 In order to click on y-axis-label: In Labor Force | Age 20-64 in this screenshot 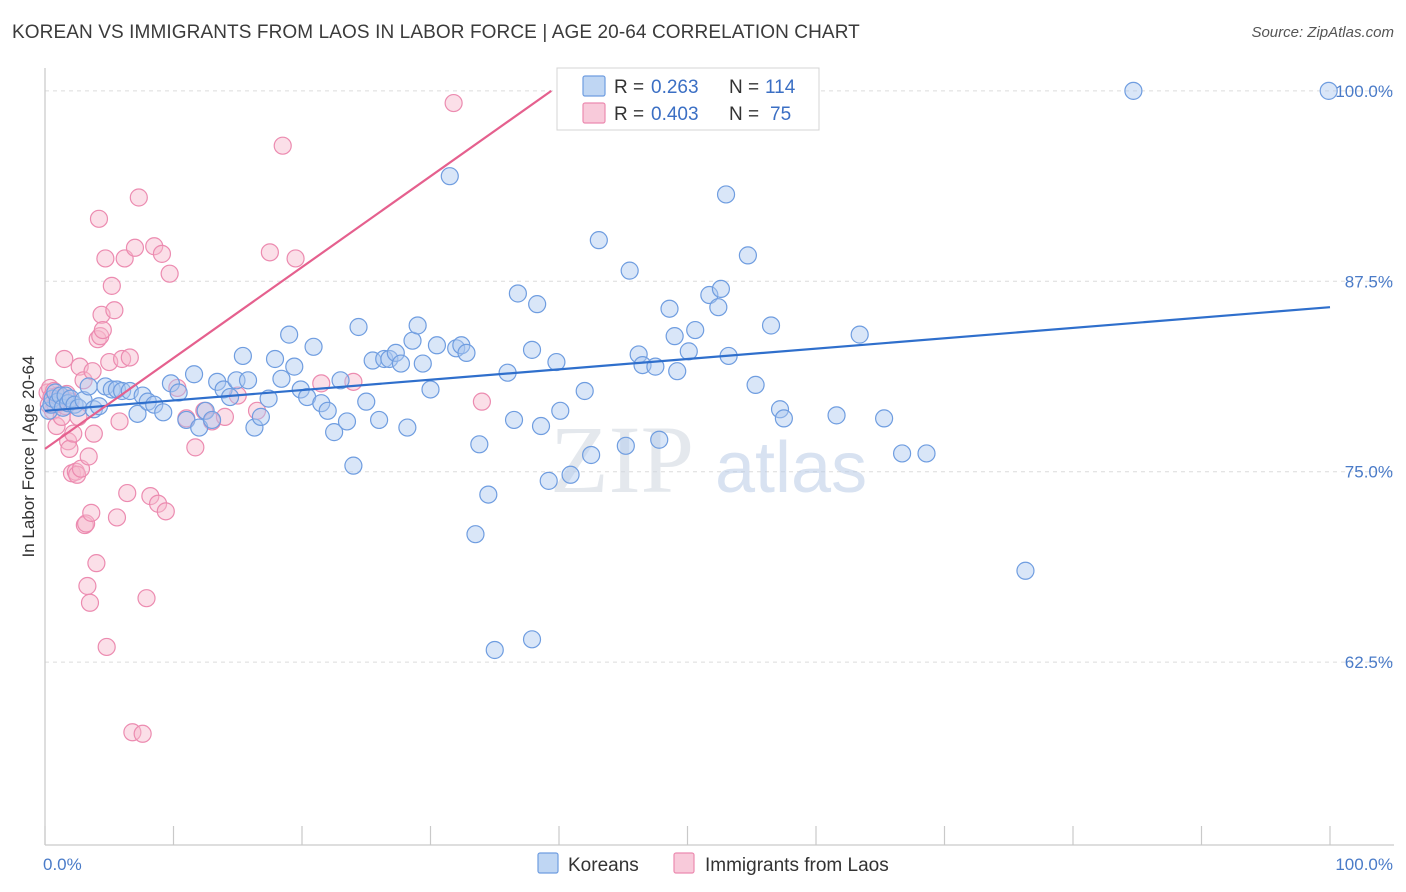, I will do `click(28, 457)`.